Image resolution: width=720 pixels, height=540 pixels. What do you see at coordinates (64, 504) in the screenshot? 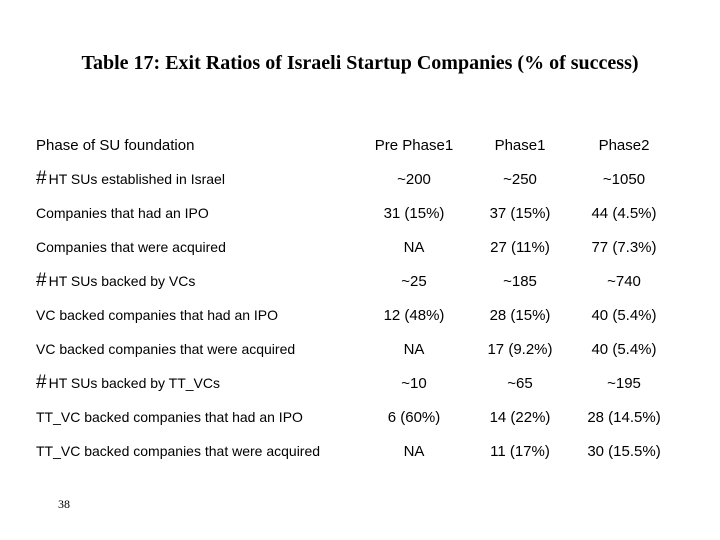
I see `page-number: 38` at bounding box center [64, 504].